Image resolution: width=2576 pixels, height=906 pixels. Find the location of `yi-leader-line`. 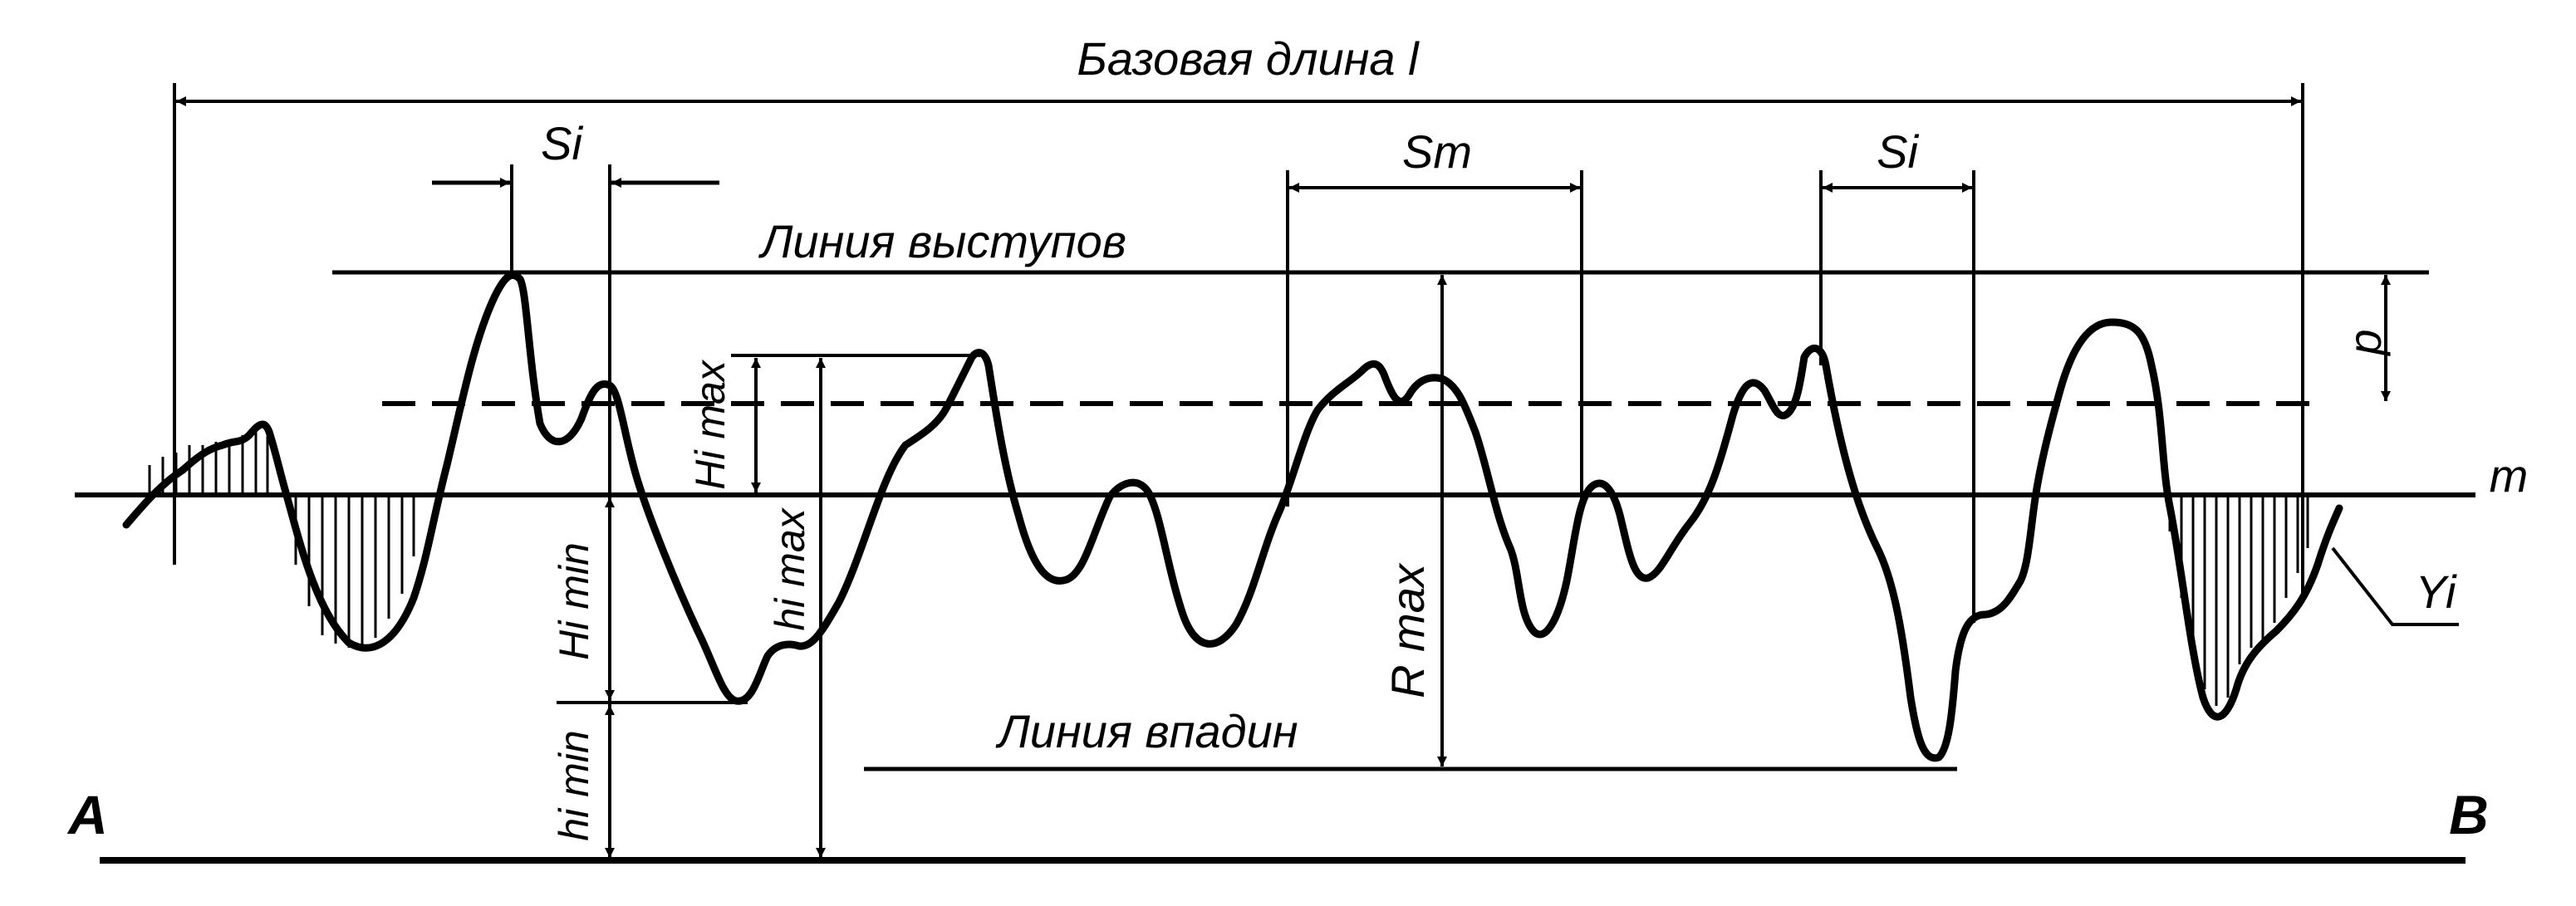

yi-leader-line is located at coordinates (2395, 586).